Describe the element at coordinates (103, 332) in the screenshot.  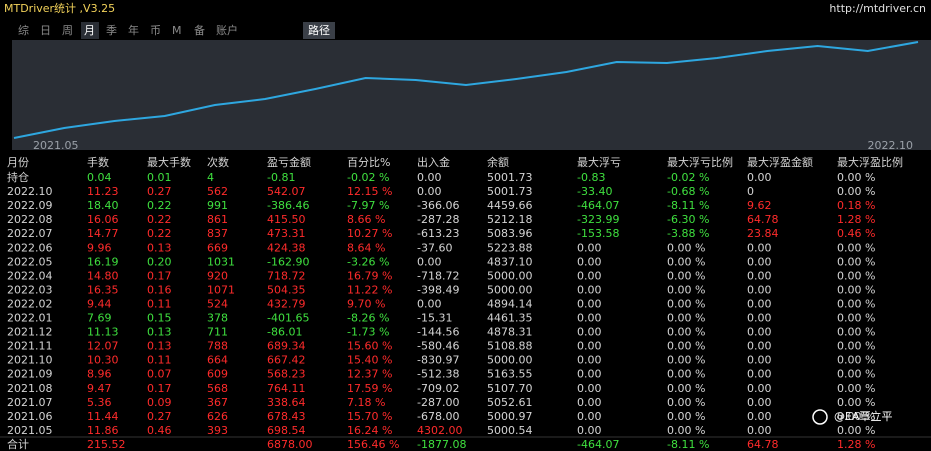
I see `cell: 11.13` at that location.